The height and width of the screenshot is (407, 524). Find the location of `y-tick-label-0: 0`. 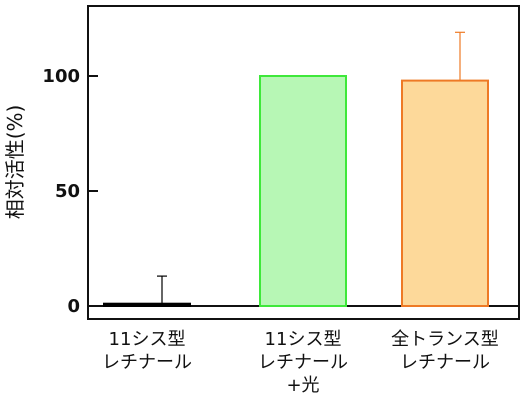

y-tick-label-0: 0 is located at coordinates (73, 306).